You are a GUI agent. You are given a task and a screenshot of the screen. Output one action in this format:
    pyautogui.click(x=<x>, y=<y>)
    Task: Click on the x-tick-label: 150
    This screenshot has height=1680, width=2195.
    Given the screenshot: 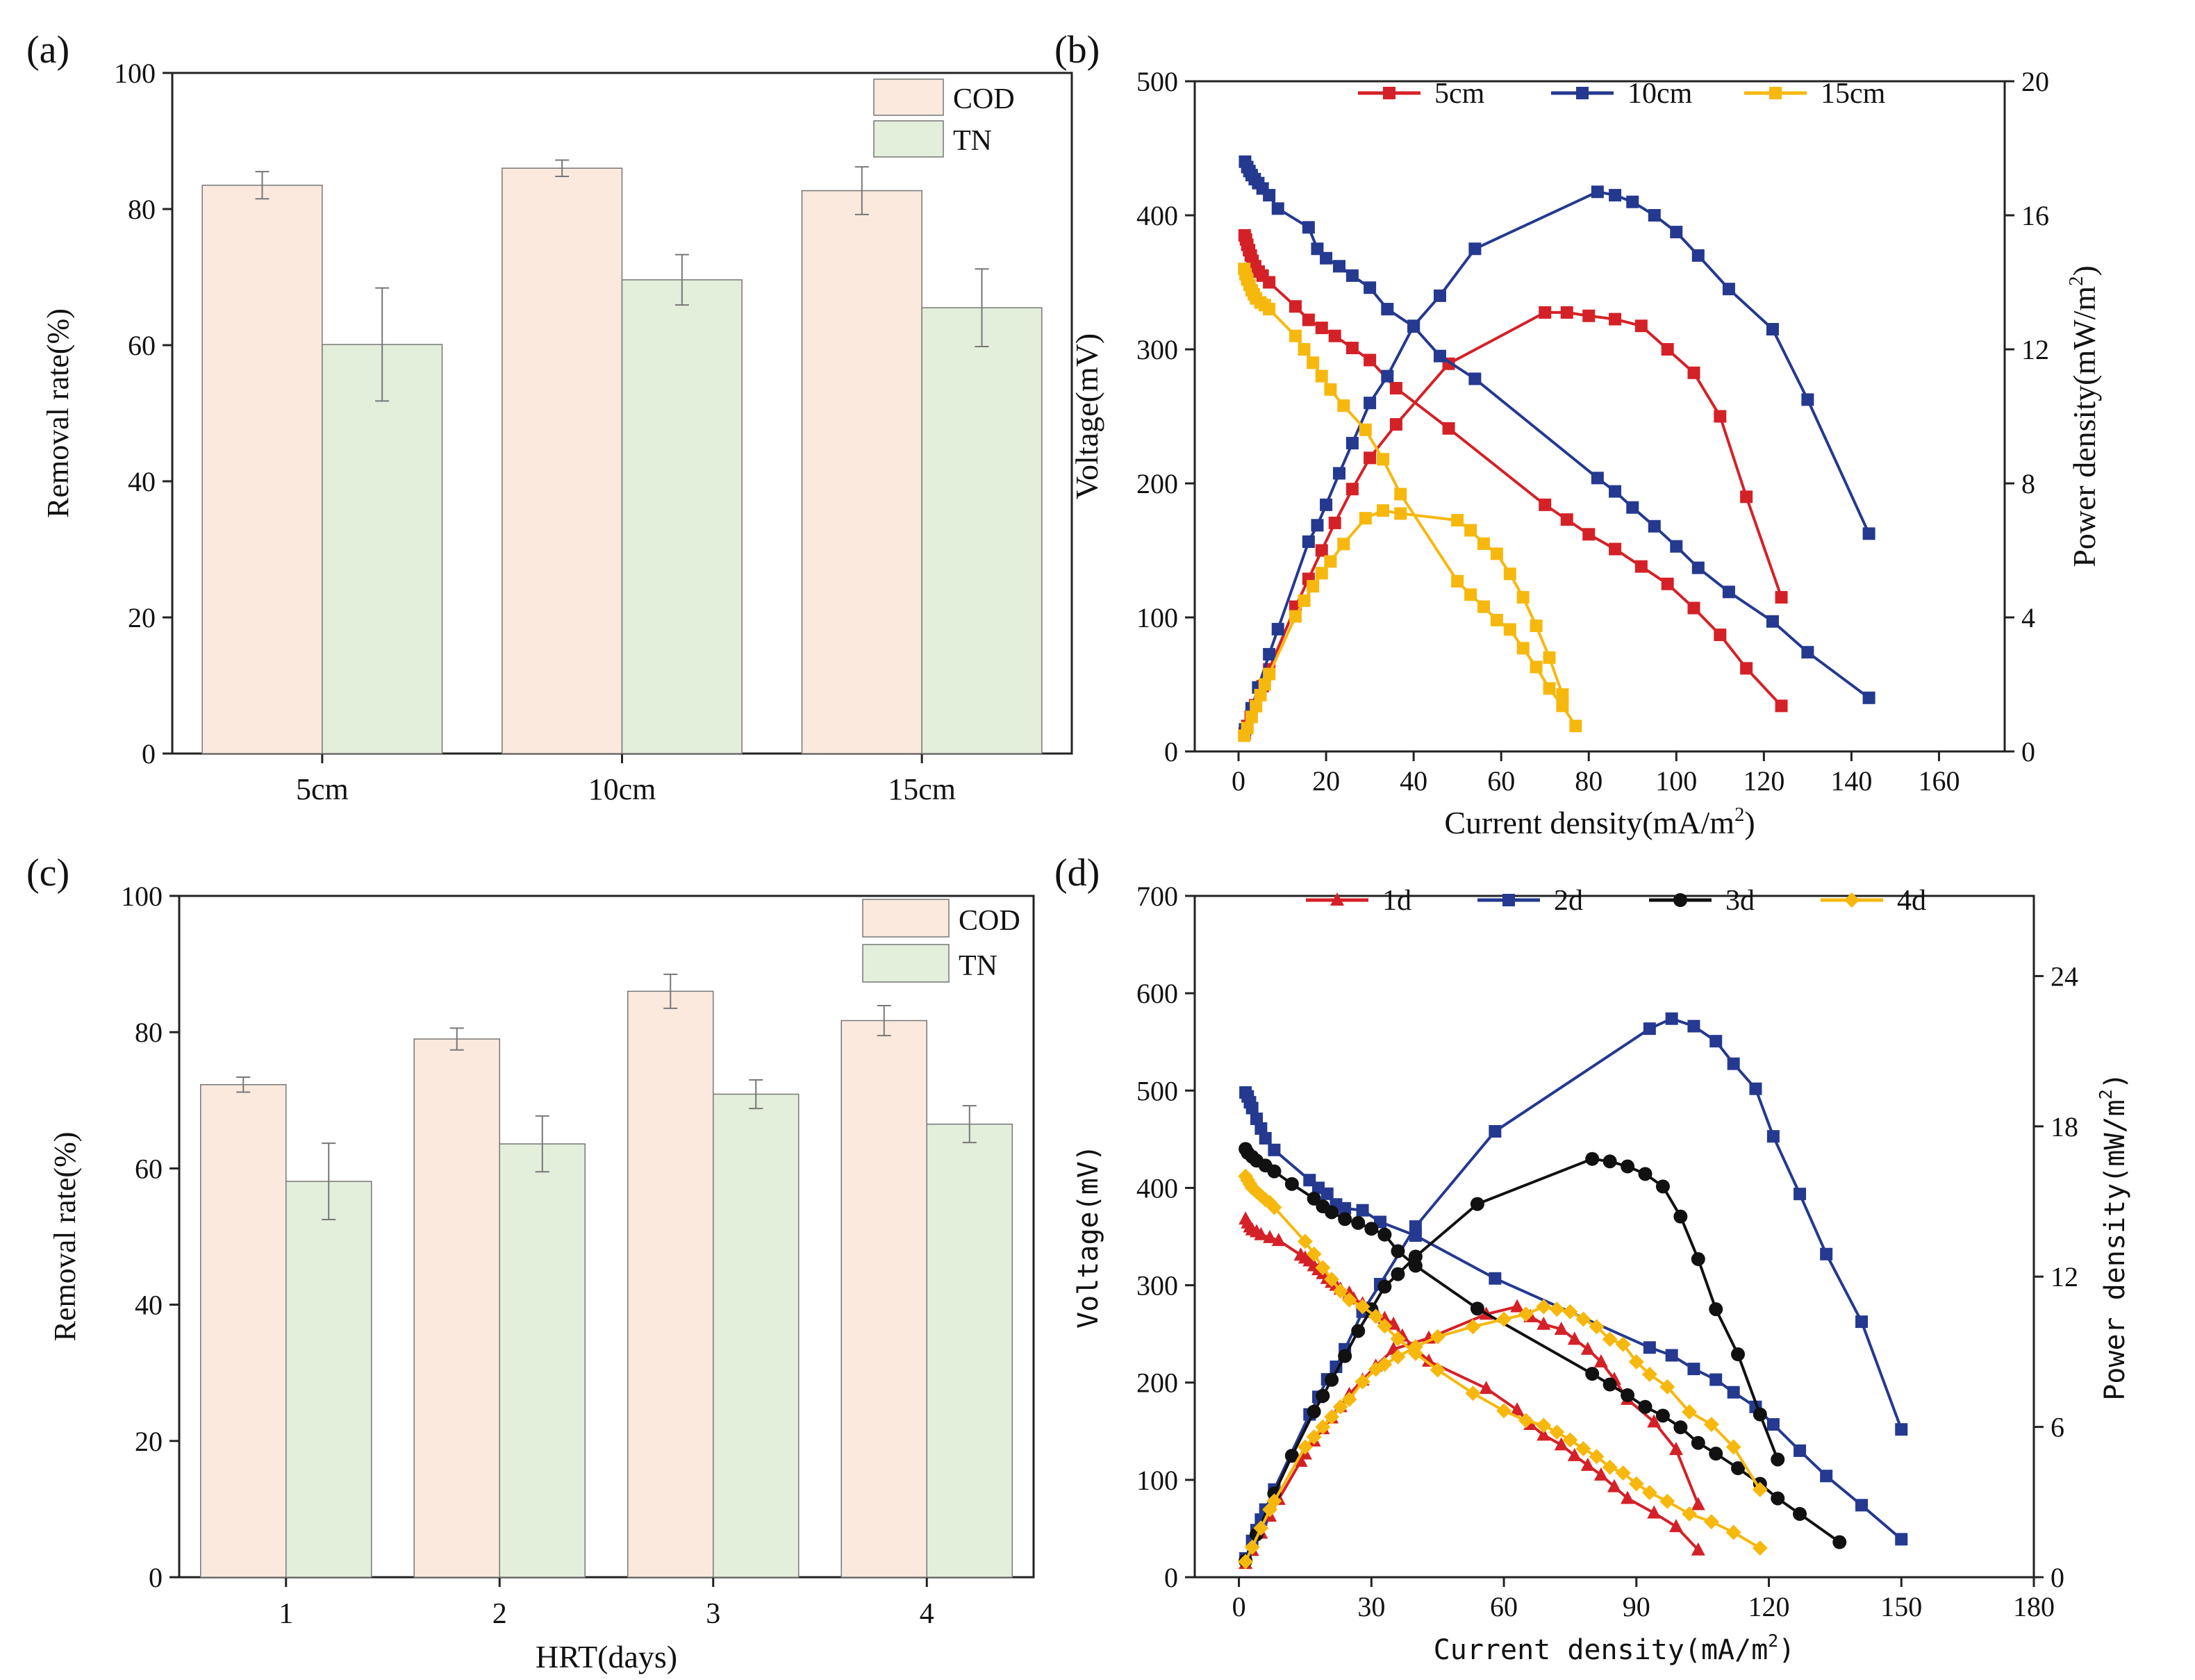 What is the action you would take?
    pyautogui.click(x=1901, y=1606)
    